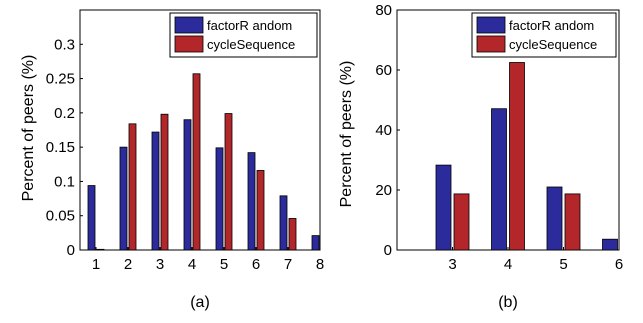  Describe the element at coordinates (192, 264) in the screenshot. I see `x-tick-label-a-4: 4` at that location.